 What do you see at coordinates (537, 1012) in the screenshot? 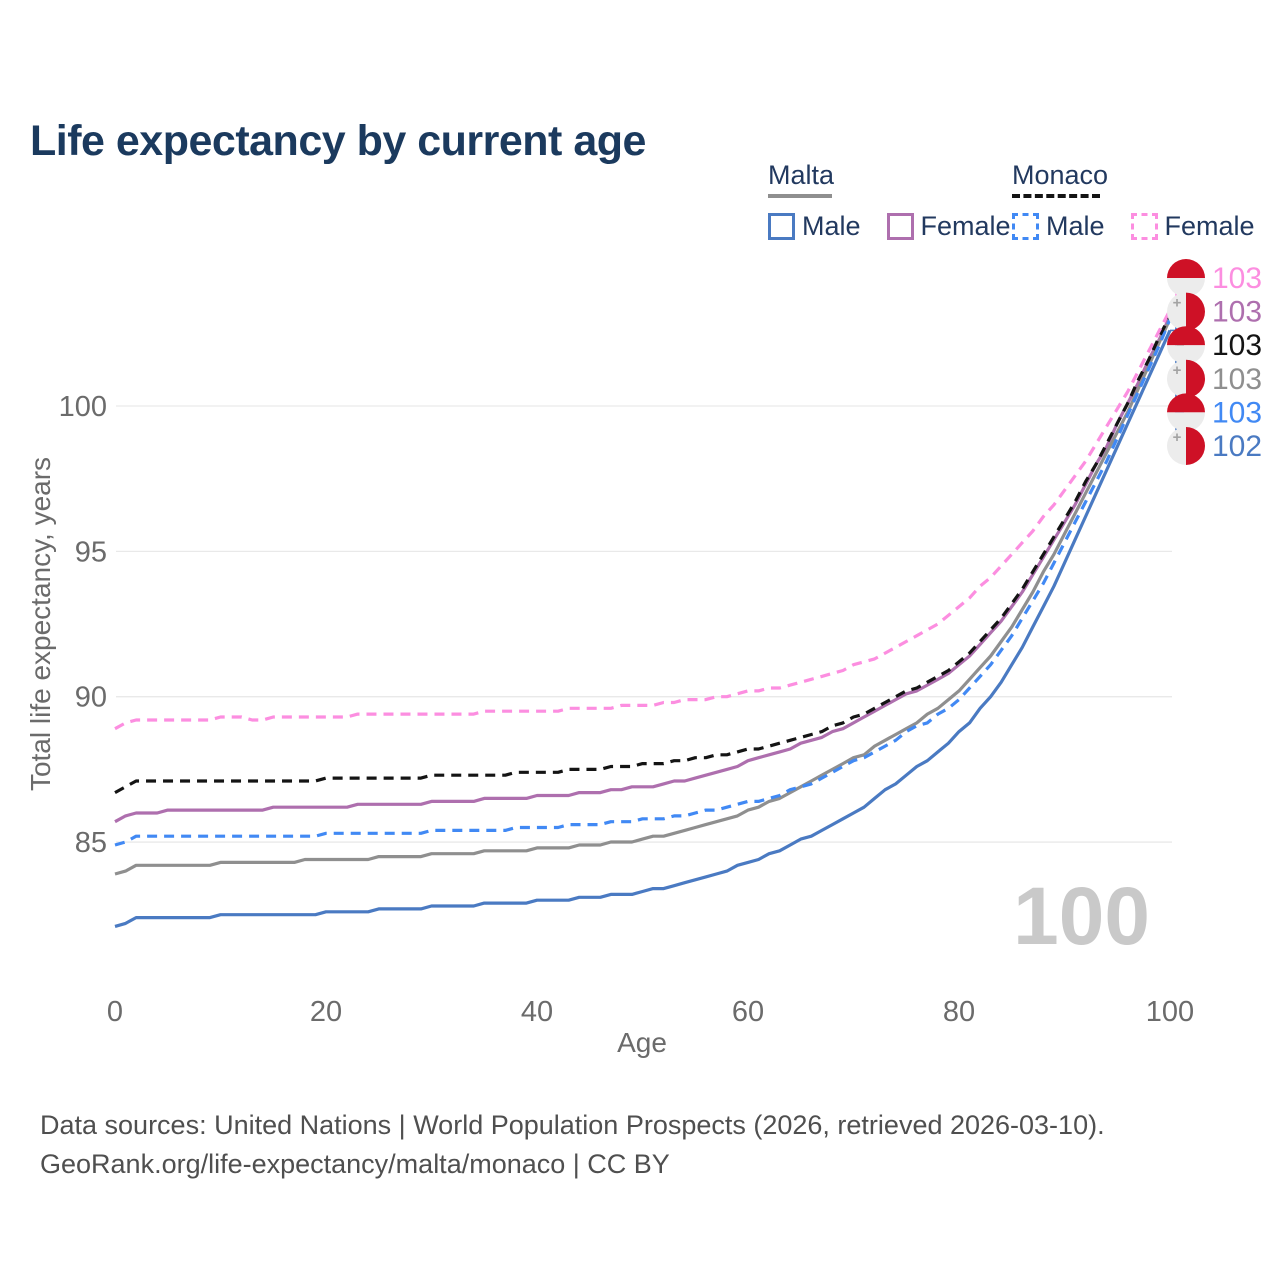
I see `x-tick-label: 40` at bounding box center [537, 1012].